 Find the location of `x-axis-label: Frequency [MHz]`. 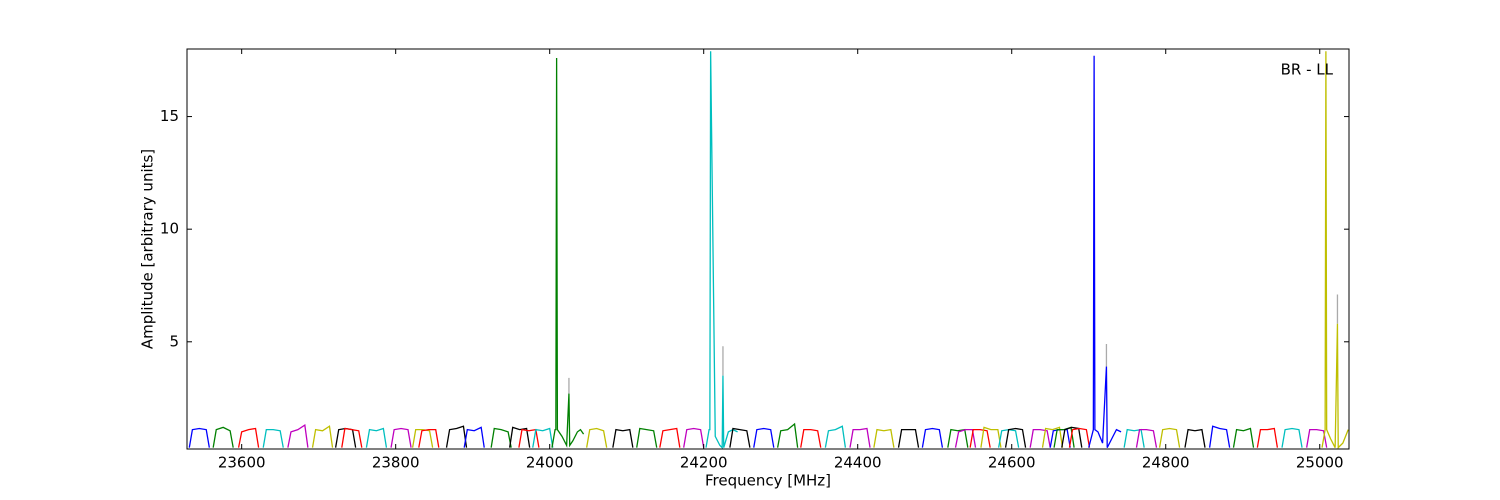

x-axis-label: Frequency [MHz] is located at coordinates (768, 481).